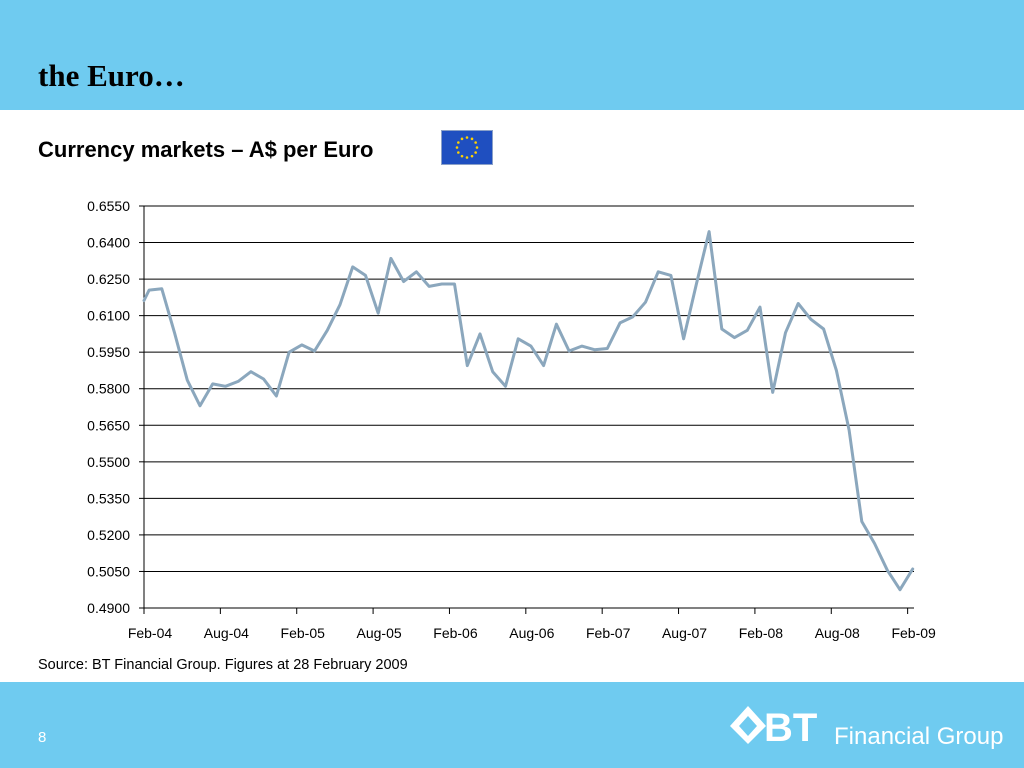  I want to click on footer-band, so click(512, 725).